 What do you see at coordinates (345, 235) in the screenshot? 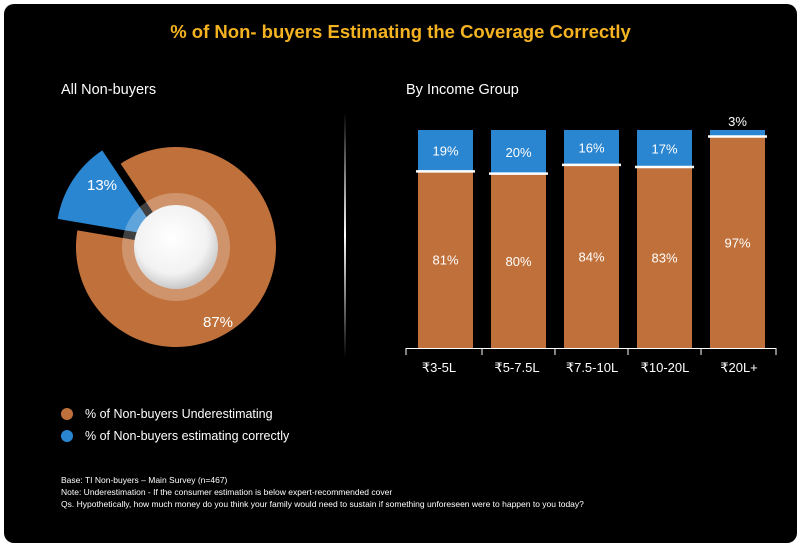
I see `divider-line` at bounding box center [345, 235].